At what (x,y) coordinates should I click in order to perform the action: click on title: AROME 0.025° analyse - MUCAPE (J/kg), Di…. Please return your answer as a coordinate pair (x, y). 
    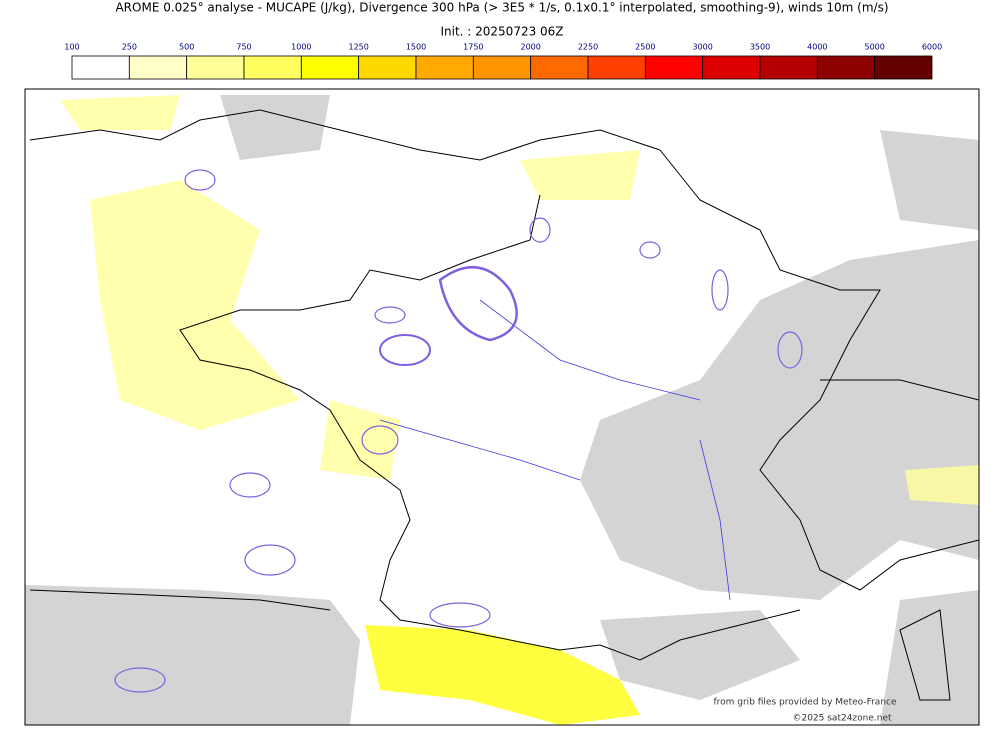
    Looking at the image, I should click on (501, 8).